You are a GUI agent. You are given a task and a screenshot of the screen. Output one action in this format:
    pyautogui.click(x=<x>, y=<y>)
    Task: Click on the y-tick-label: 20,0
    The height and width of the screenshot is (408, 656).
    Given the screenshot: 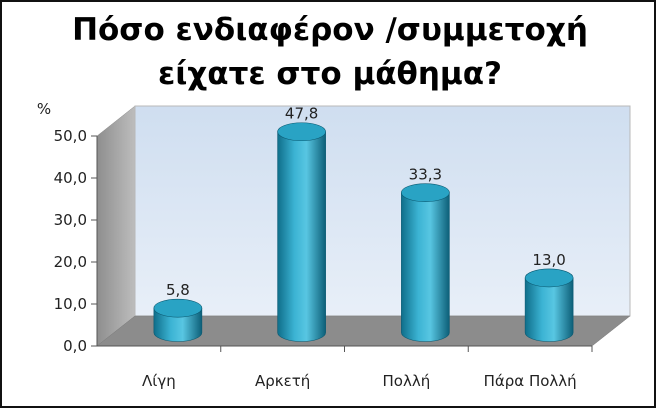 What is the action you would take?
    pyautogui.click(x=70, y=262)
    